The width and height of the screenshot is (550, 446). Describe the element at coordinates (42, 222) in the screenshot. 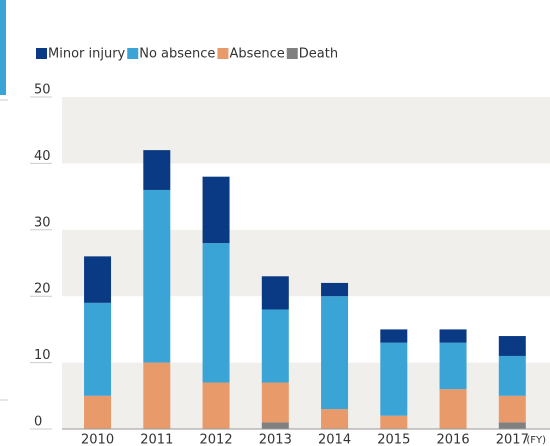

I see `y-tick-label: 30` at that location.